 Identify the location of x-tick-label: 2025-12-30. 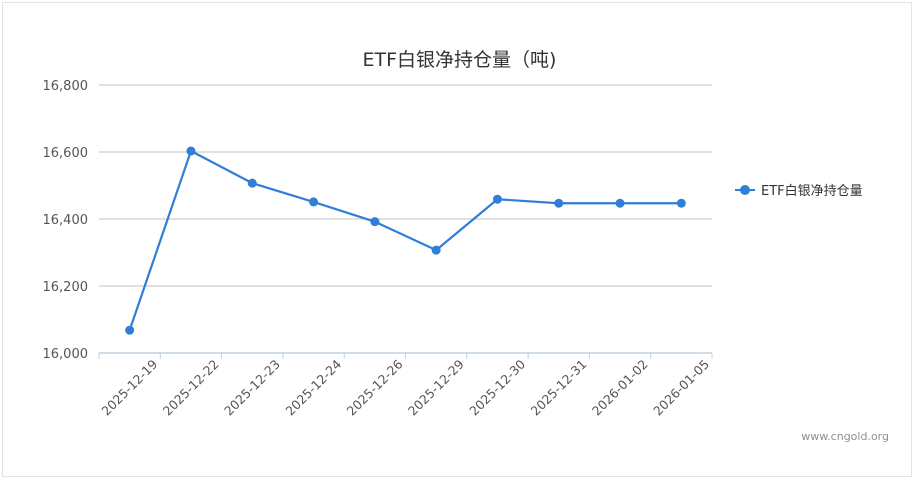
(497, 387).